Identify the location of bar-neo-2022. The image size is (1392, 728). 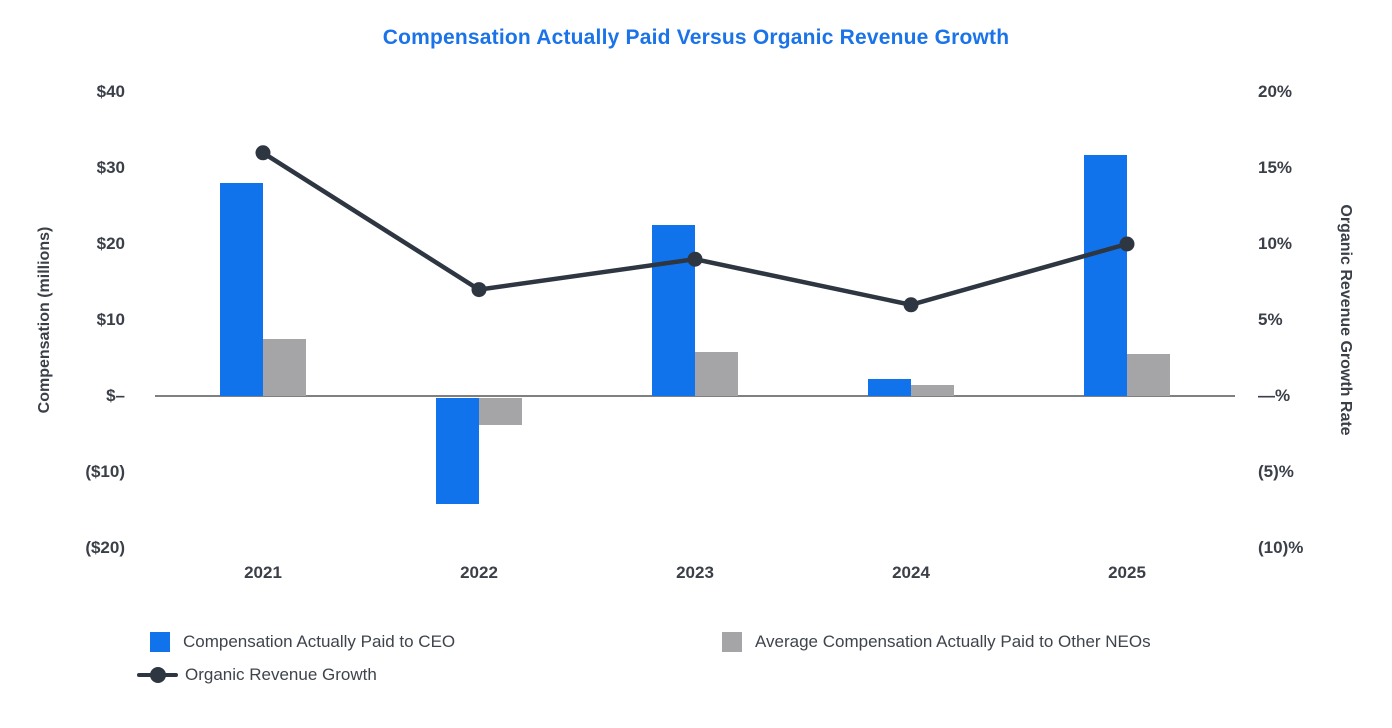
(500, 411).